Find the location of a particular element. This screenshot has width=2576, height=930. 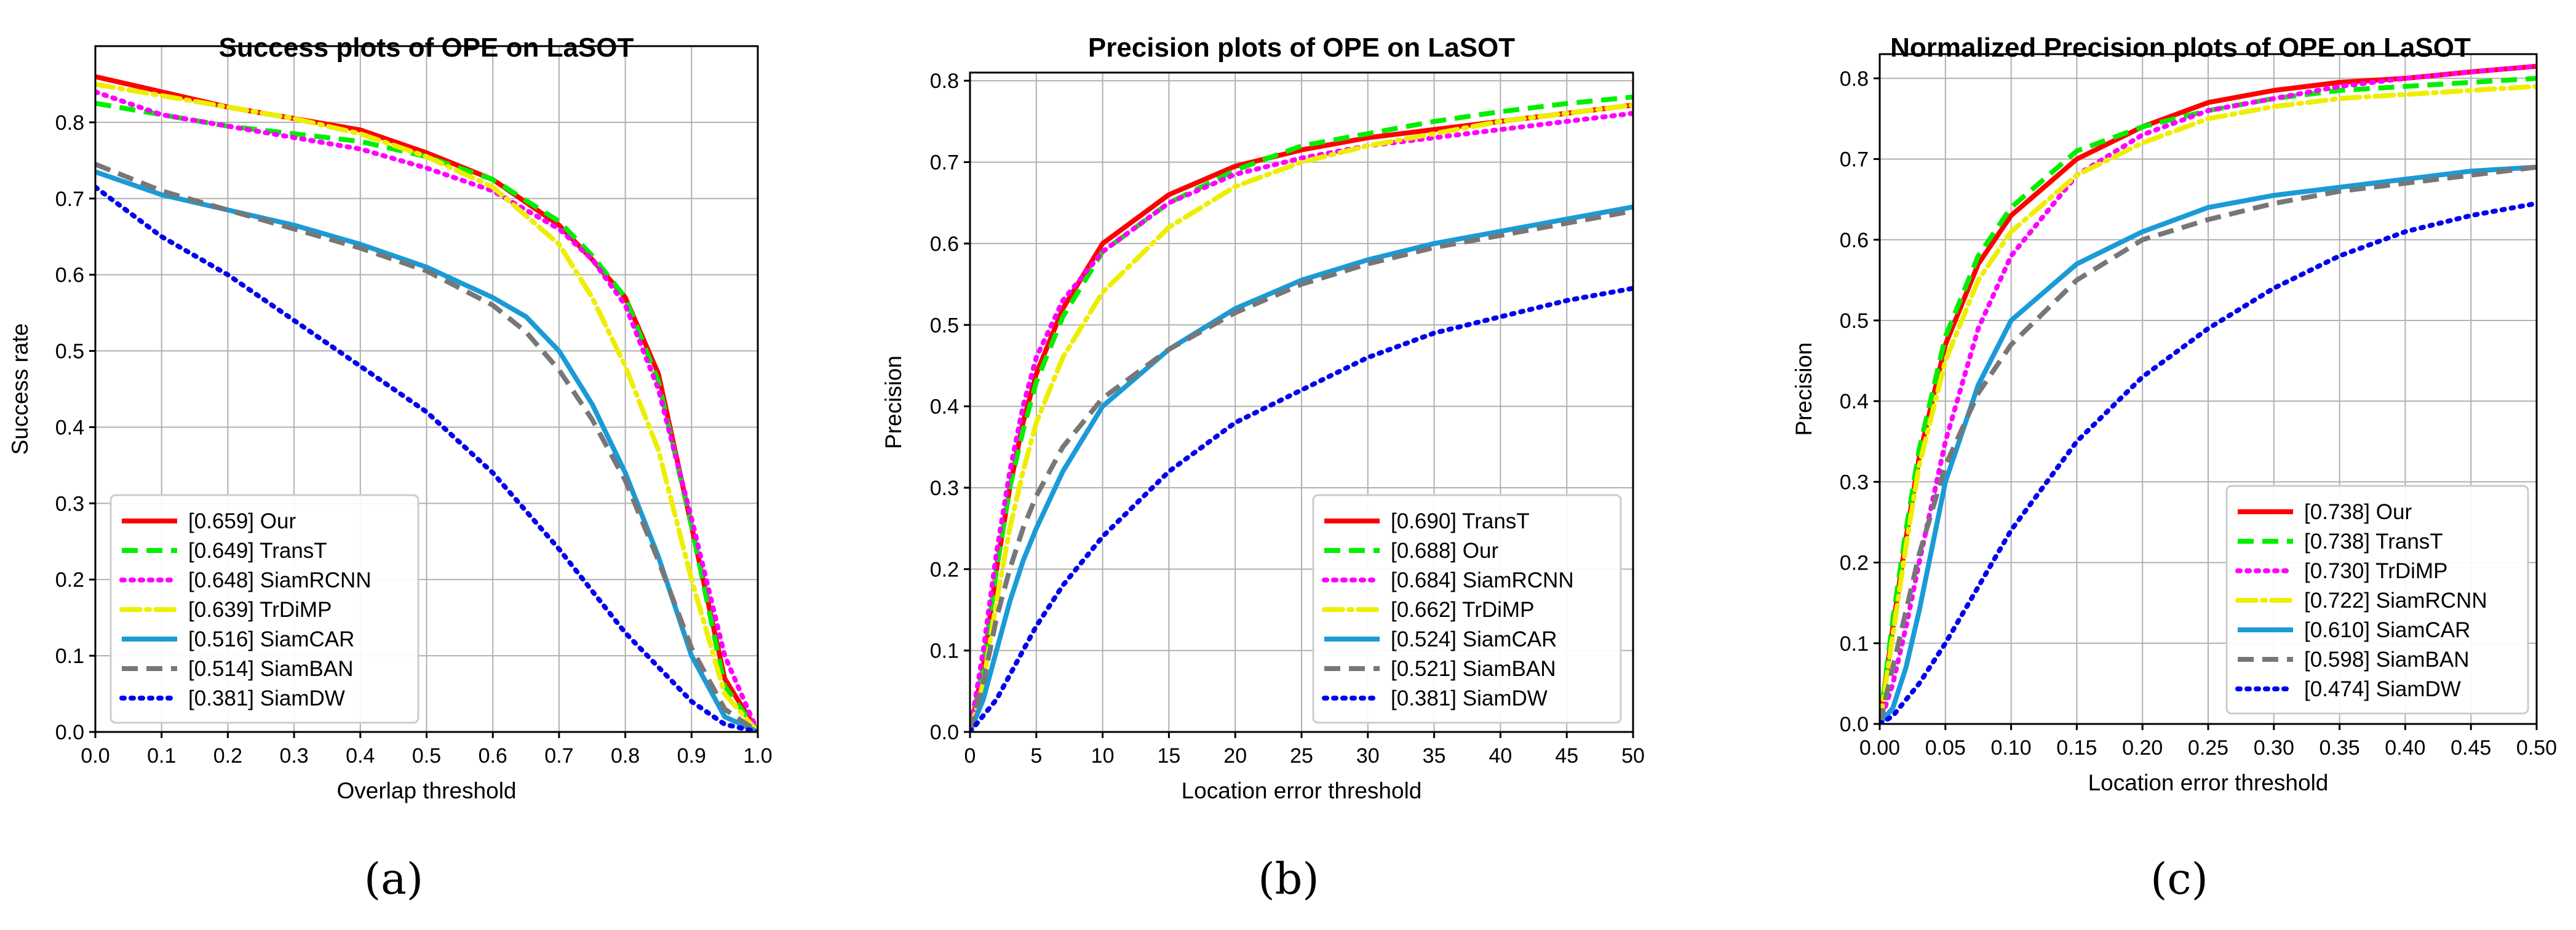

legend-entry: [0.688] Our is located at coordinates (1444, 551).